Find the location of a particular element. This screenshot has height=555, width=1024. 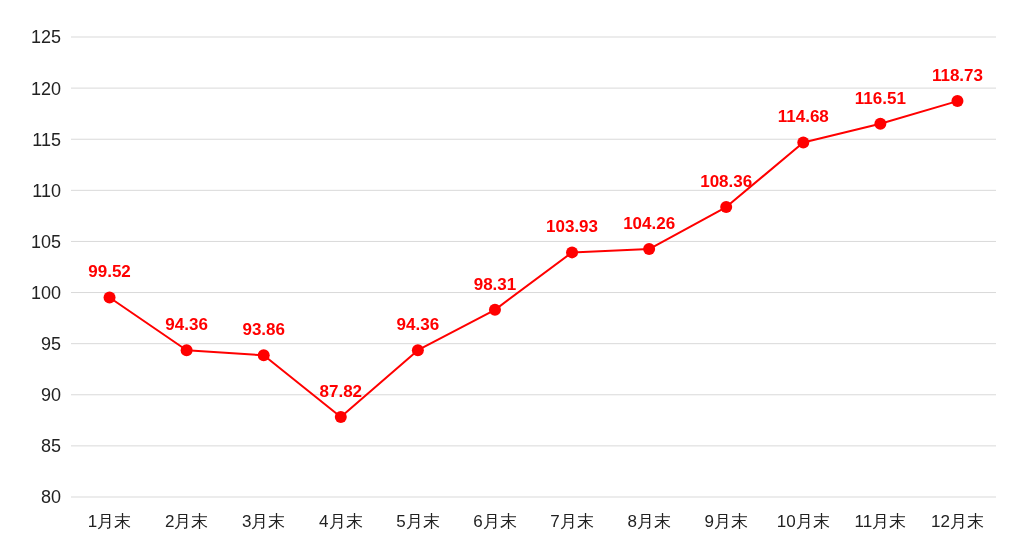

x-tick-label: 4月末 is located at coordinates (341, 522).